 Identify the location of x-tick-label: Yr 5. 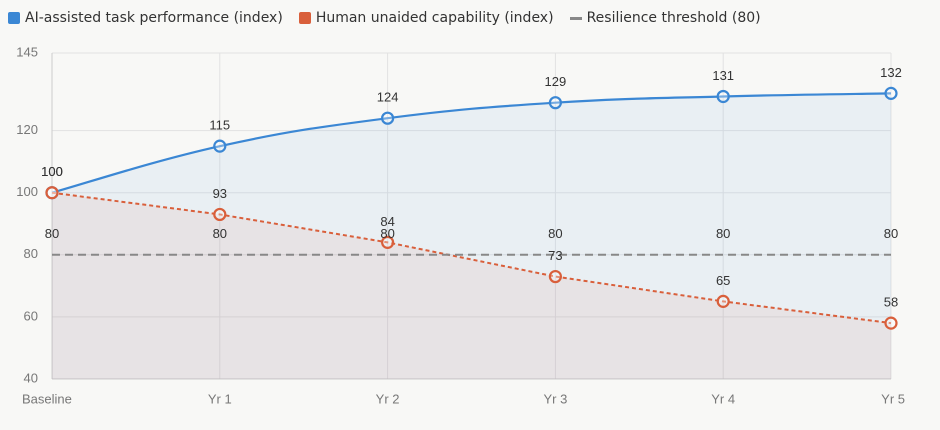
(893, 398).